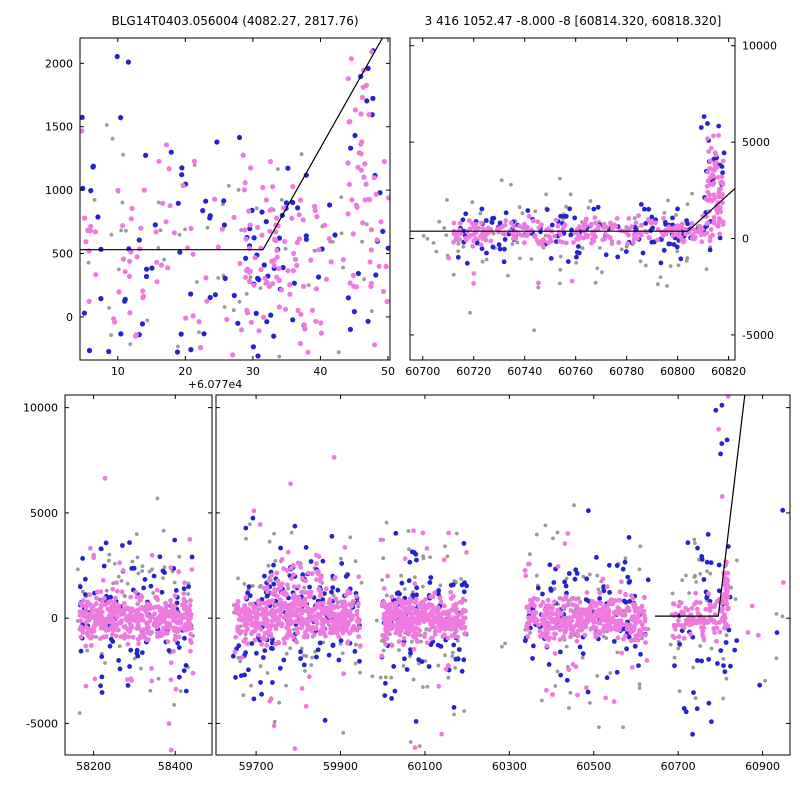 The width and height of the screenshot is (800, 800). I want to click on x-tick-label: 60100, so click(424, 766).